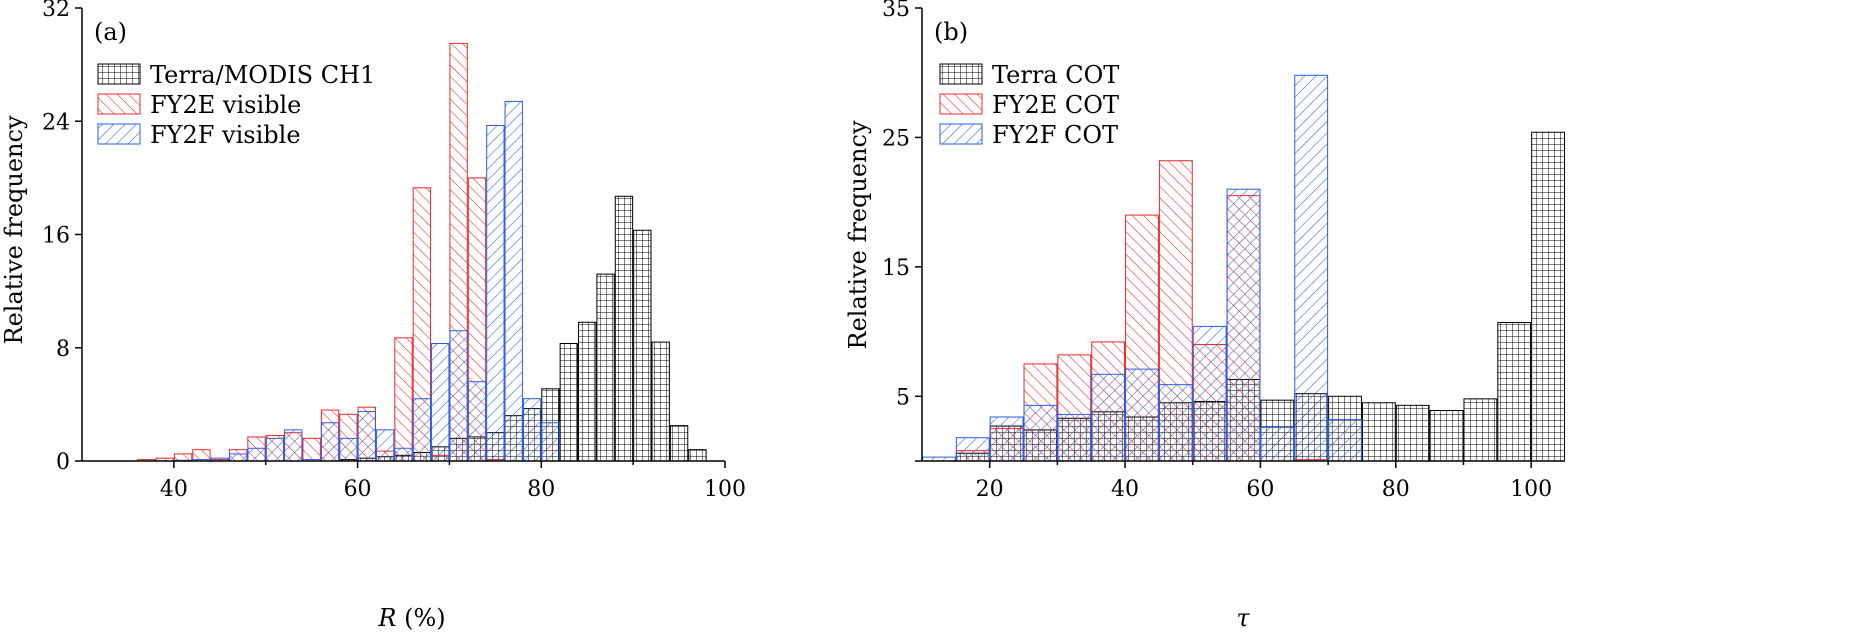 This screenshot has height=633, width=1867. What do you see at coordinates (1531, 489) in the screenshot?
I see `x-tick-label-b-100: 100` at bounding box center [1531, 489].